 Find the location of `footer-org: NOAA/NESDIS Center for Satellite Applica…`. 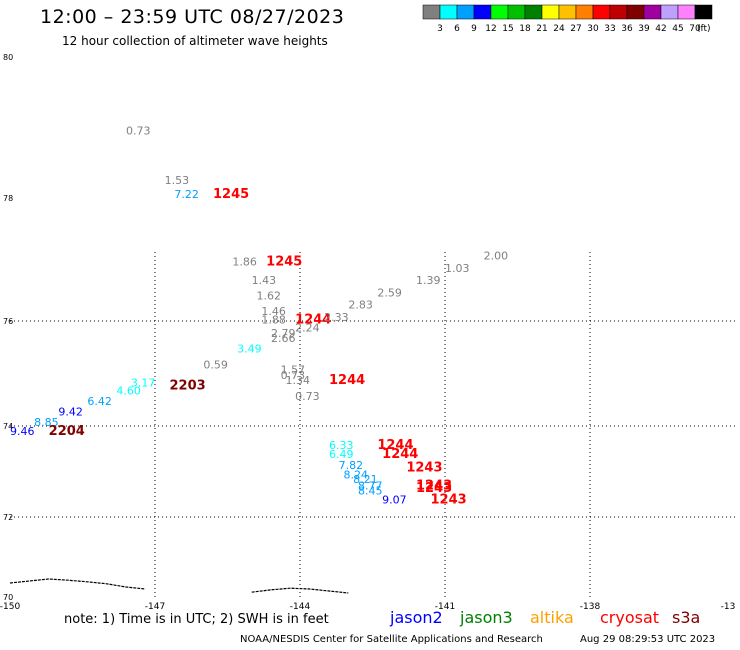

footer-org: NOAA/NESDIS Center for Satellite Applica… is located at coordinates (391, 639).